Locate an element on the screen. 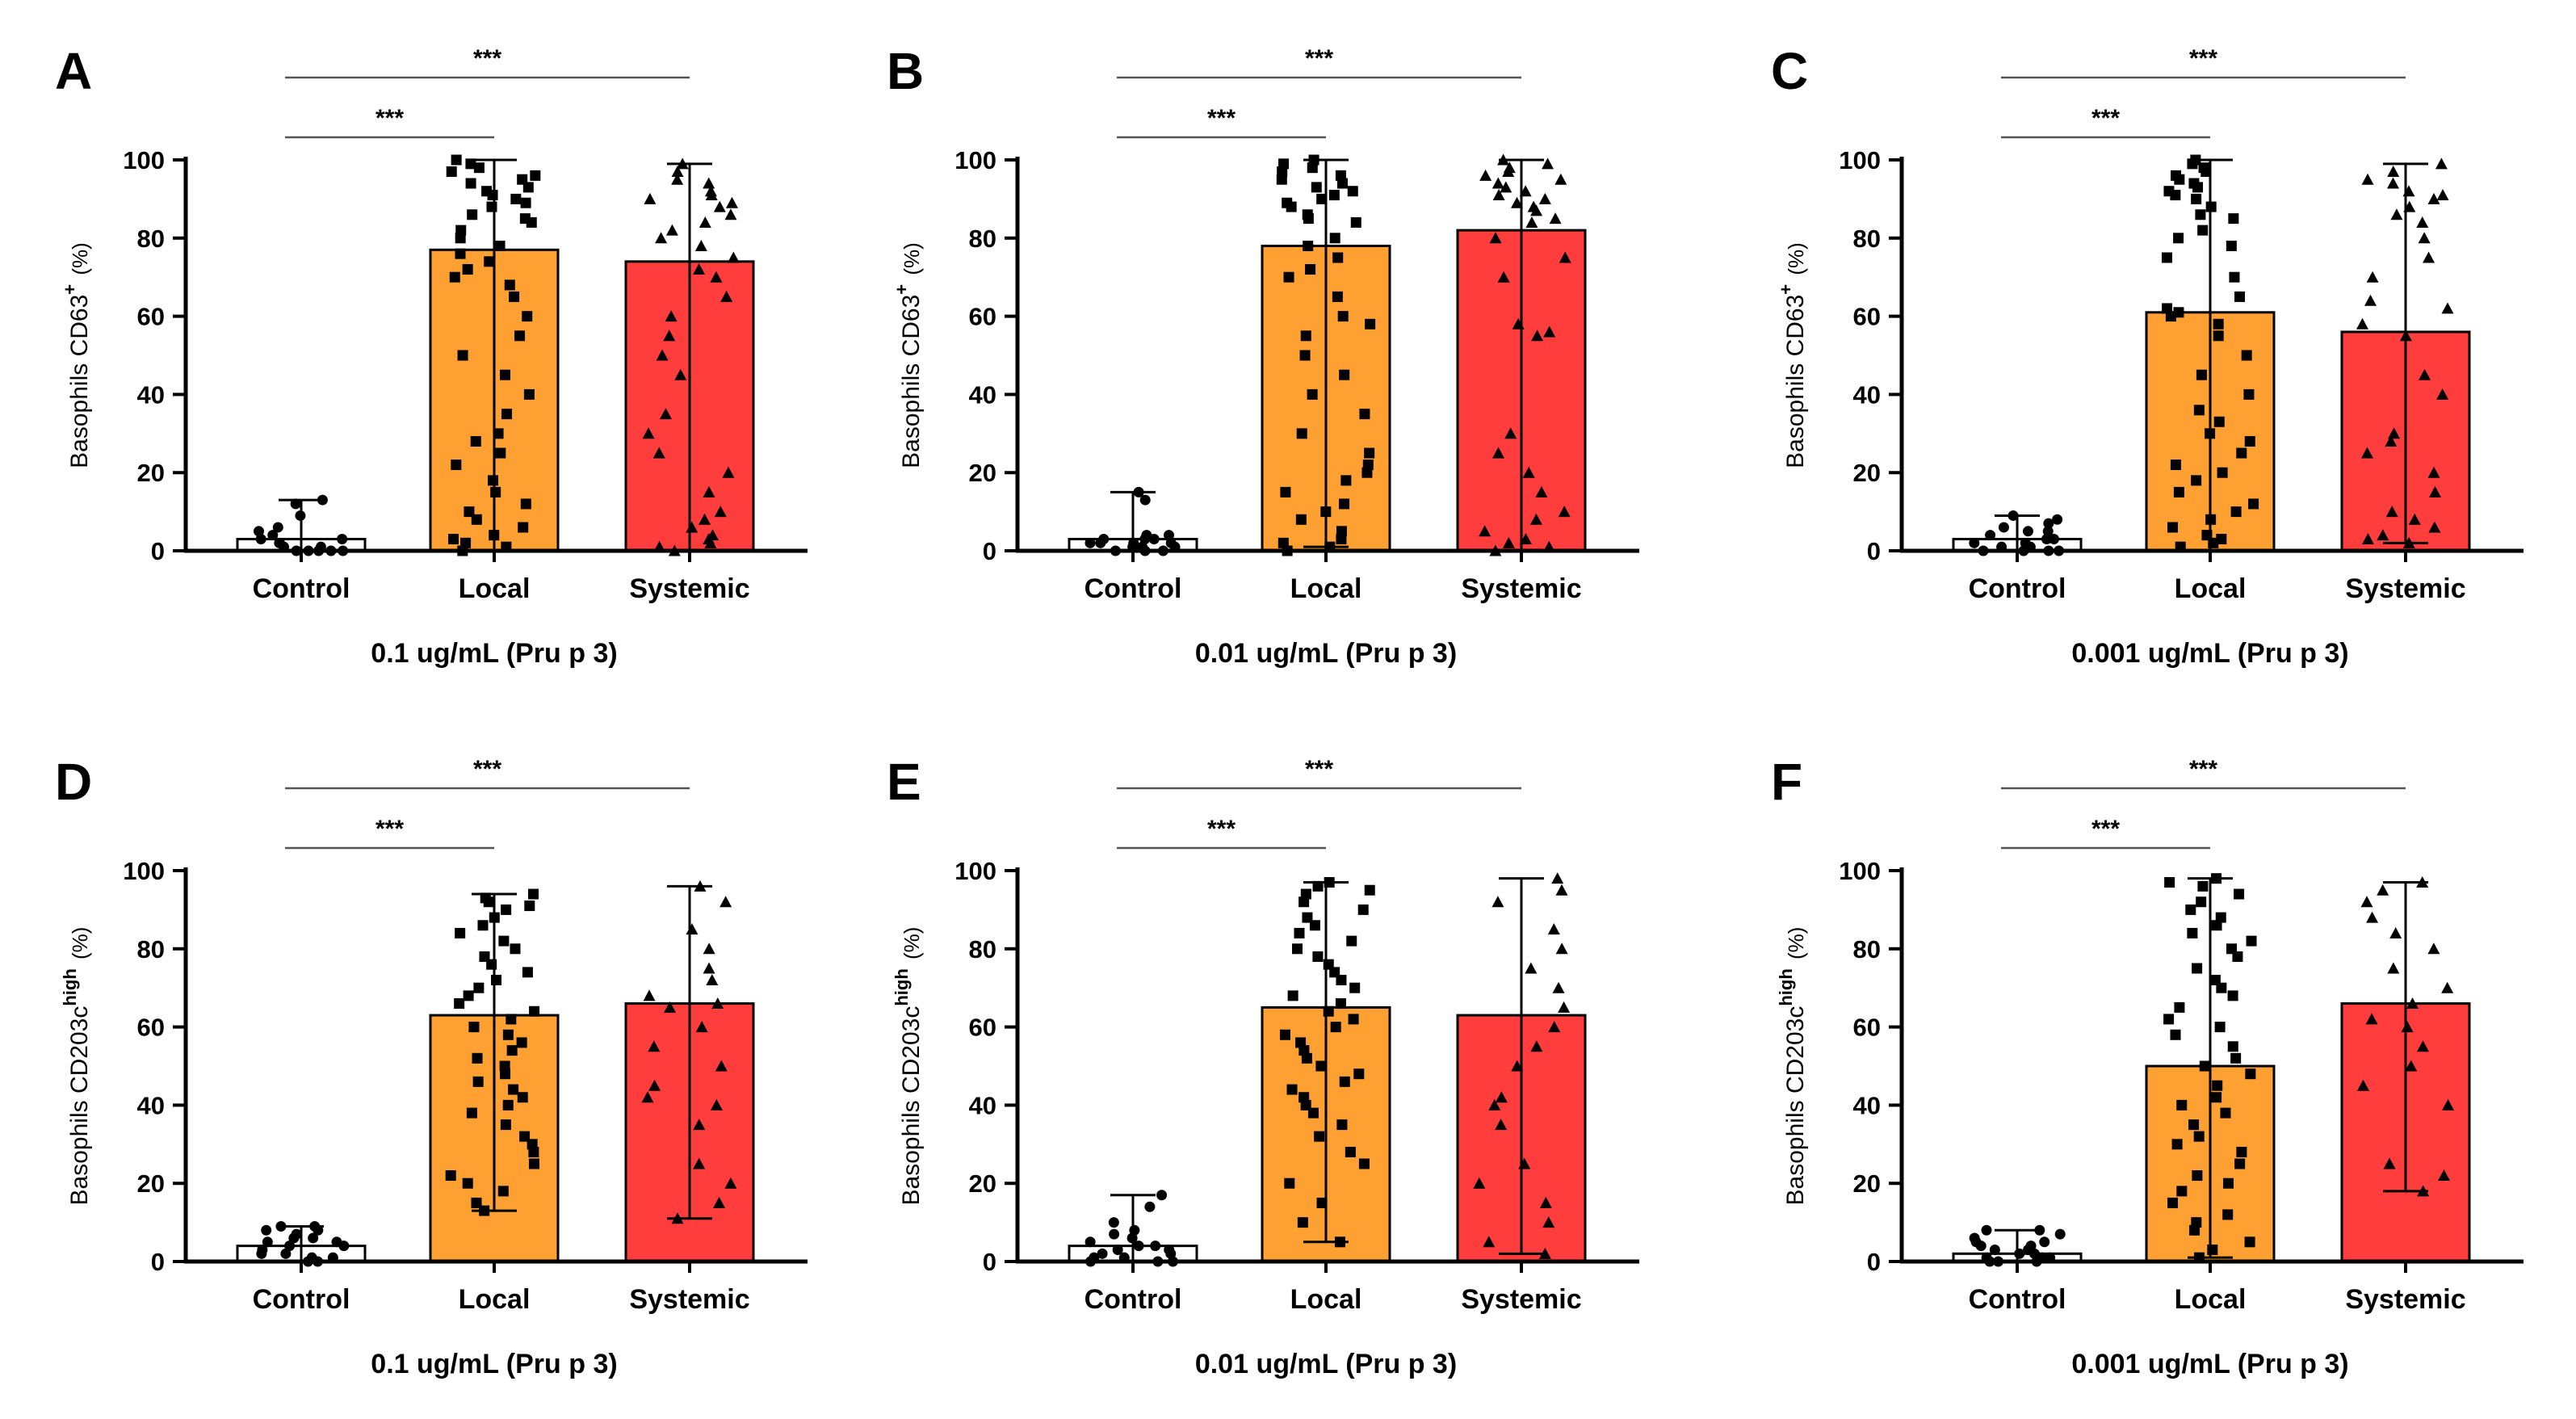  y-axis-title-superscript: high is located at coordinates (1786, 986).